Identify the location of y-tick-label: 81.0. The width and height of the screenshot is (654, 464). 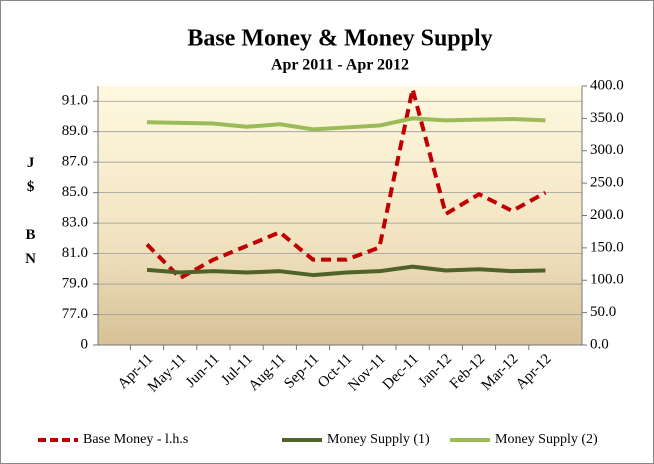
(75, 253).